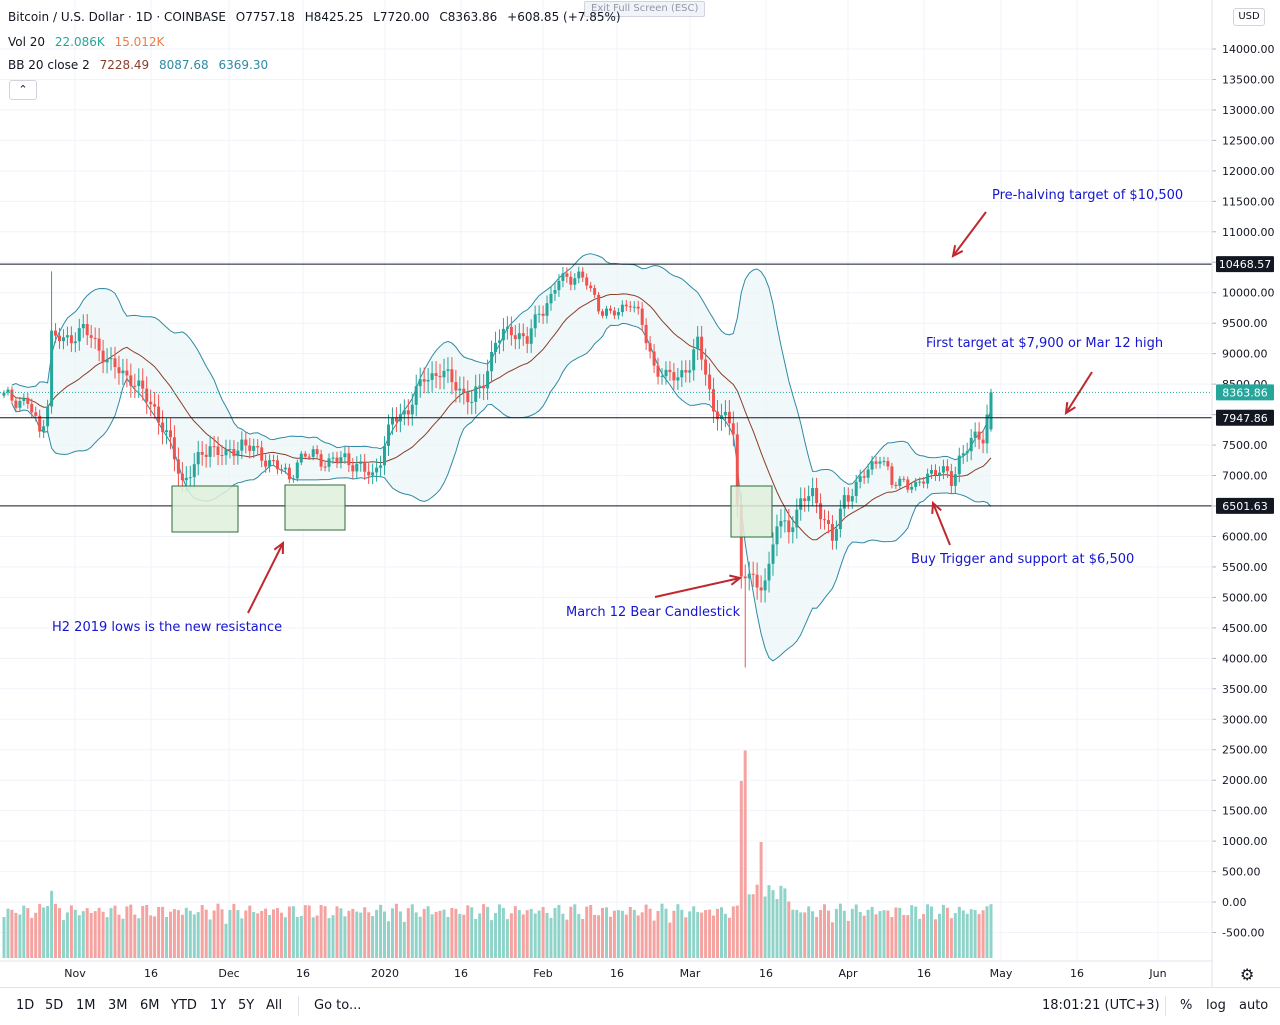  I want to click on gear-icon: ⚙, so click(1247, 974).